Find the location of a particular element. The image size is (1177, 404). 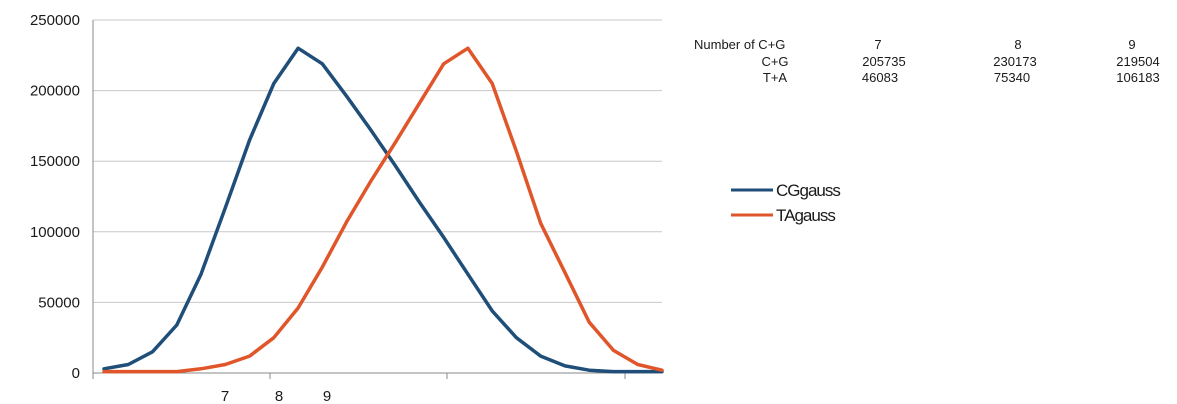

table-cell-ta-9: 106183 is located at coordinates (1137, 77).